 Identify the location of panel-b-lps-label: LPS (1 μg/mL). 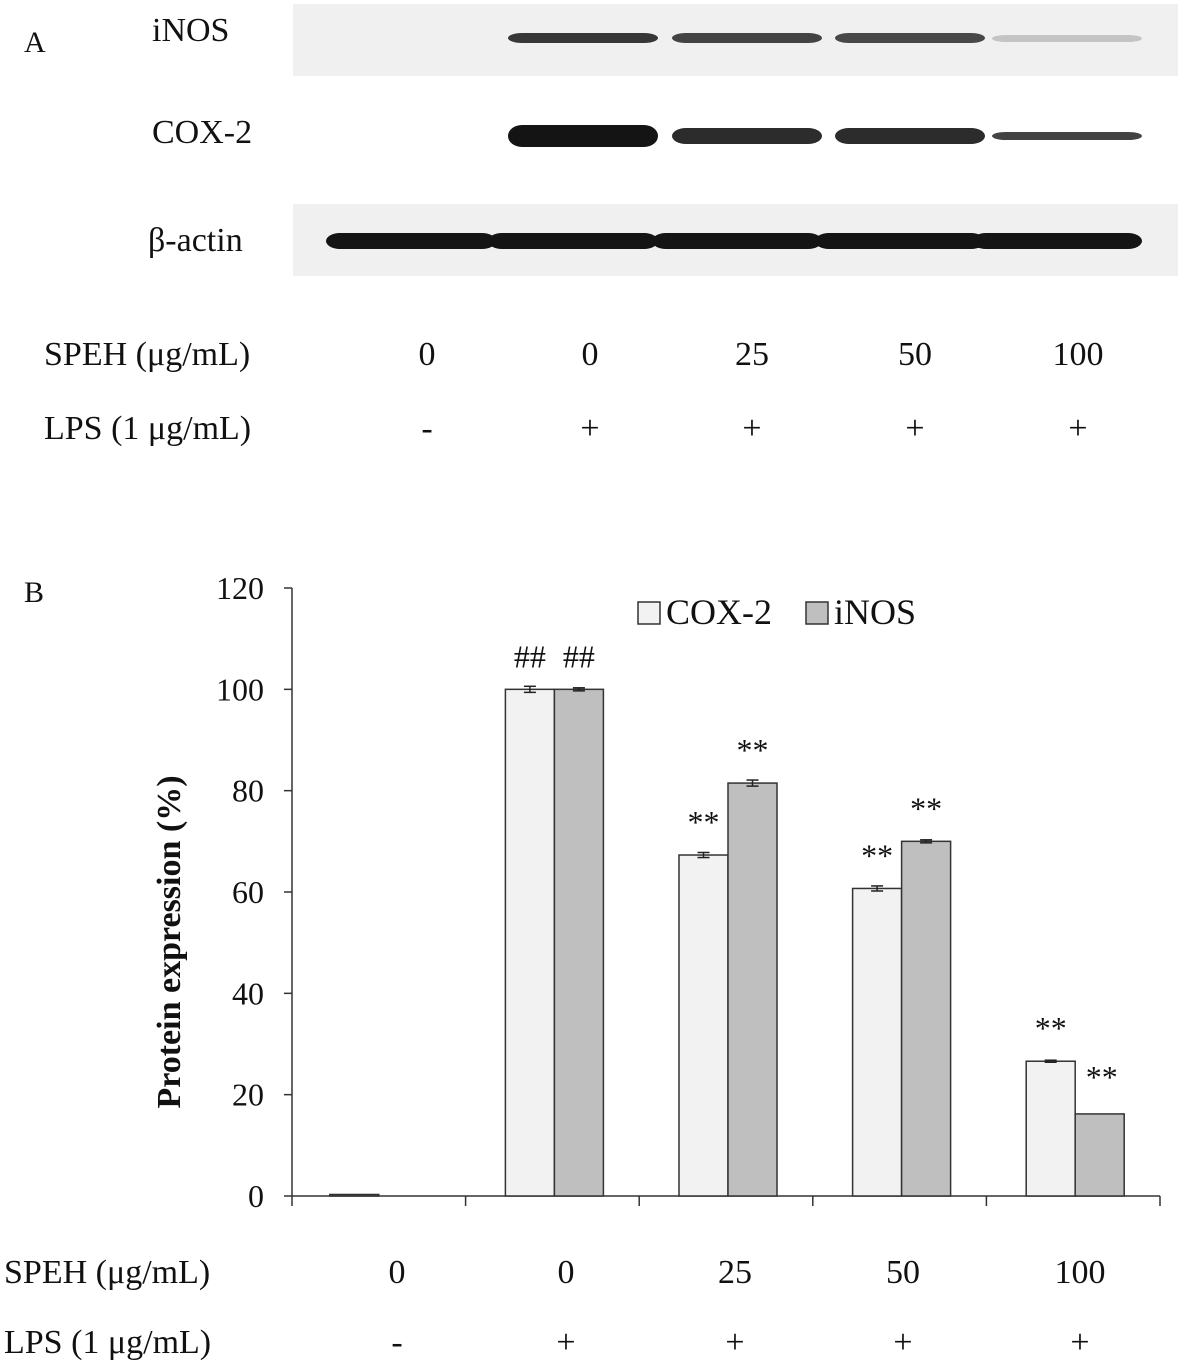
(108, 1342).